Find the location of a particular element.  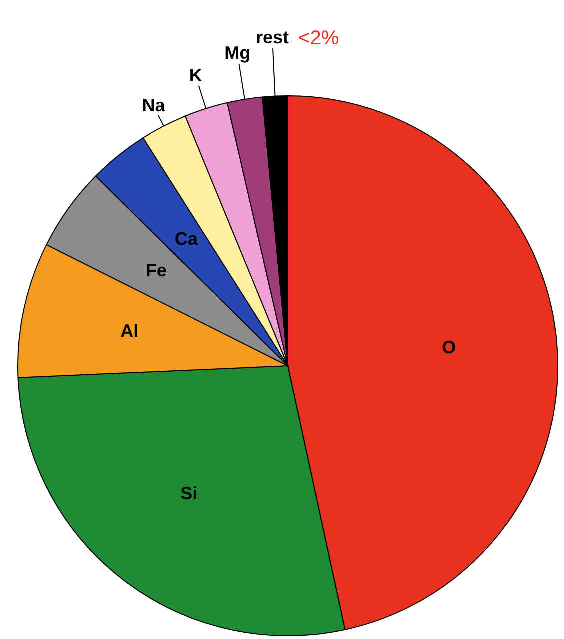

slice-label: rest is located at coordinates (273, 37).